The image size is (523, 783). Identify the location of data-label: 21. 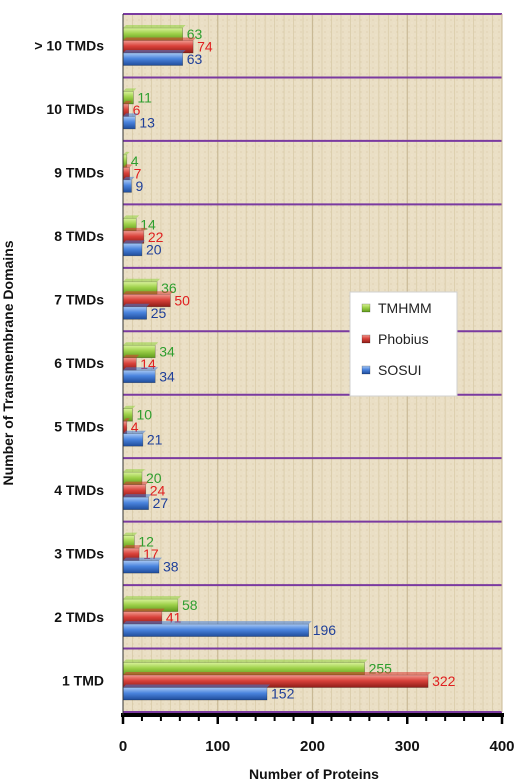
(155, 440).